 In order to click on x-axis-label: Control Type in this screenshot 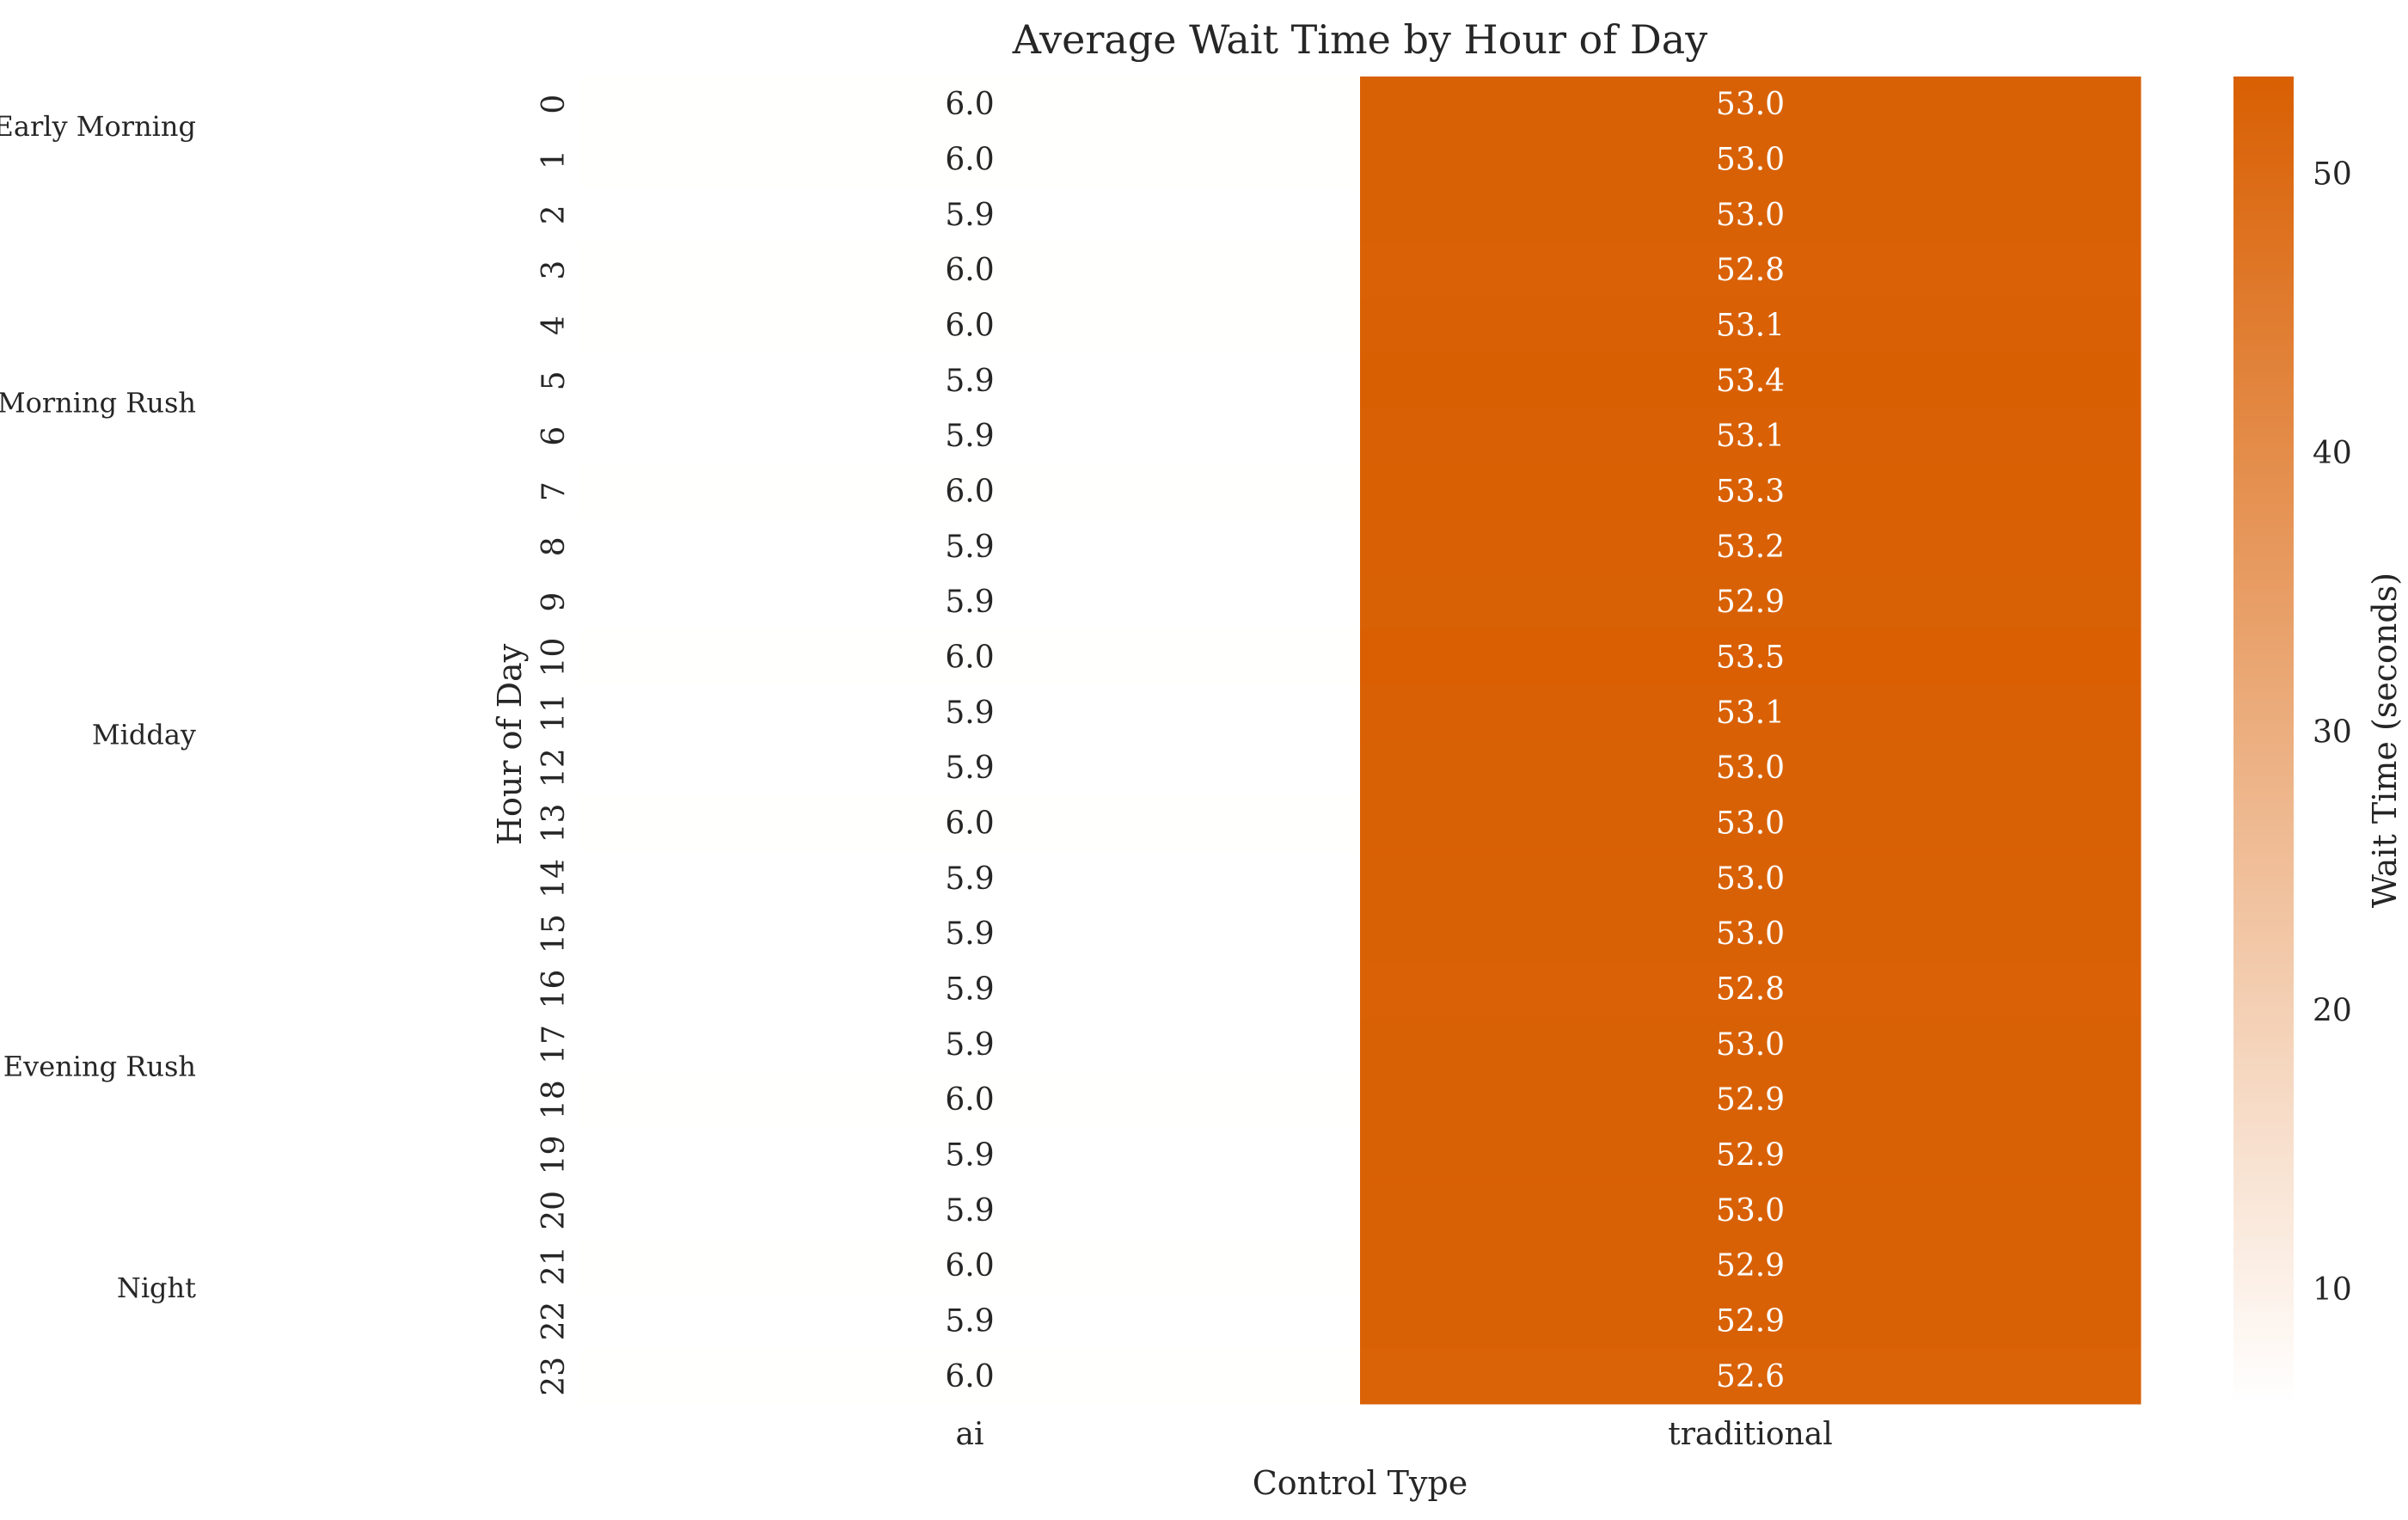, I will do `click(1360, 1483)`.